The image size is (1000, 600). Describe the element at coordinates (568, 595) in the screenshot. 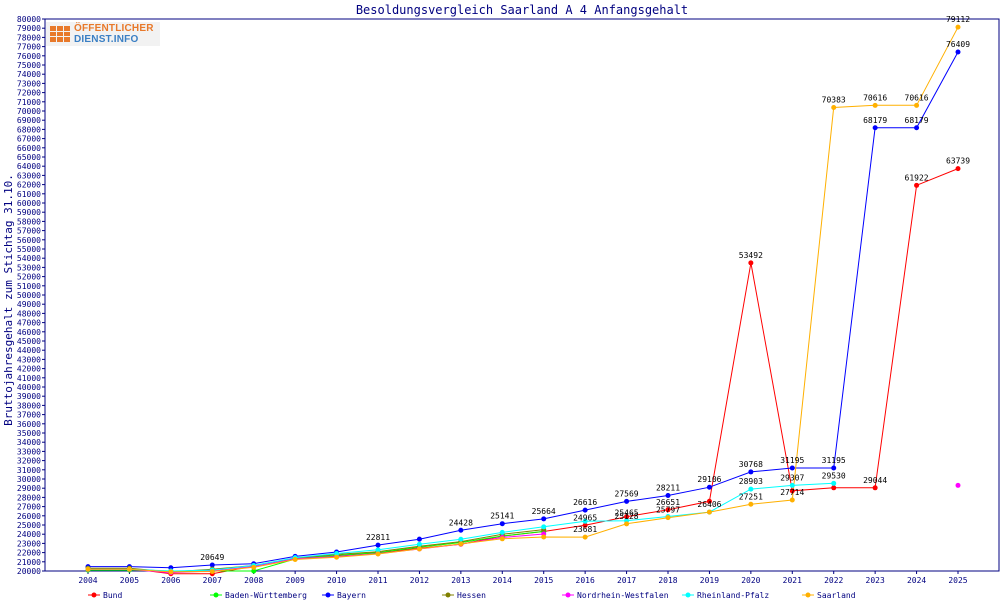

I see `legend-marker-nordrhein-westfalen` at that location.